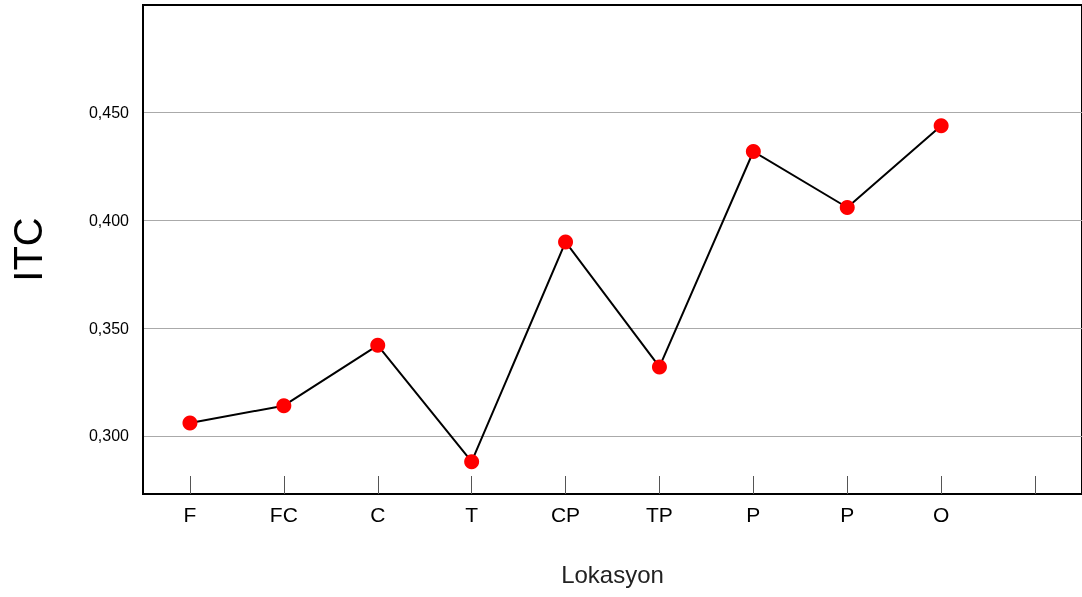 The image size is (1082, 597). Describe the element at coordinates (941, 514) in the screenshot. I see `x-tick-label: O` at that location.